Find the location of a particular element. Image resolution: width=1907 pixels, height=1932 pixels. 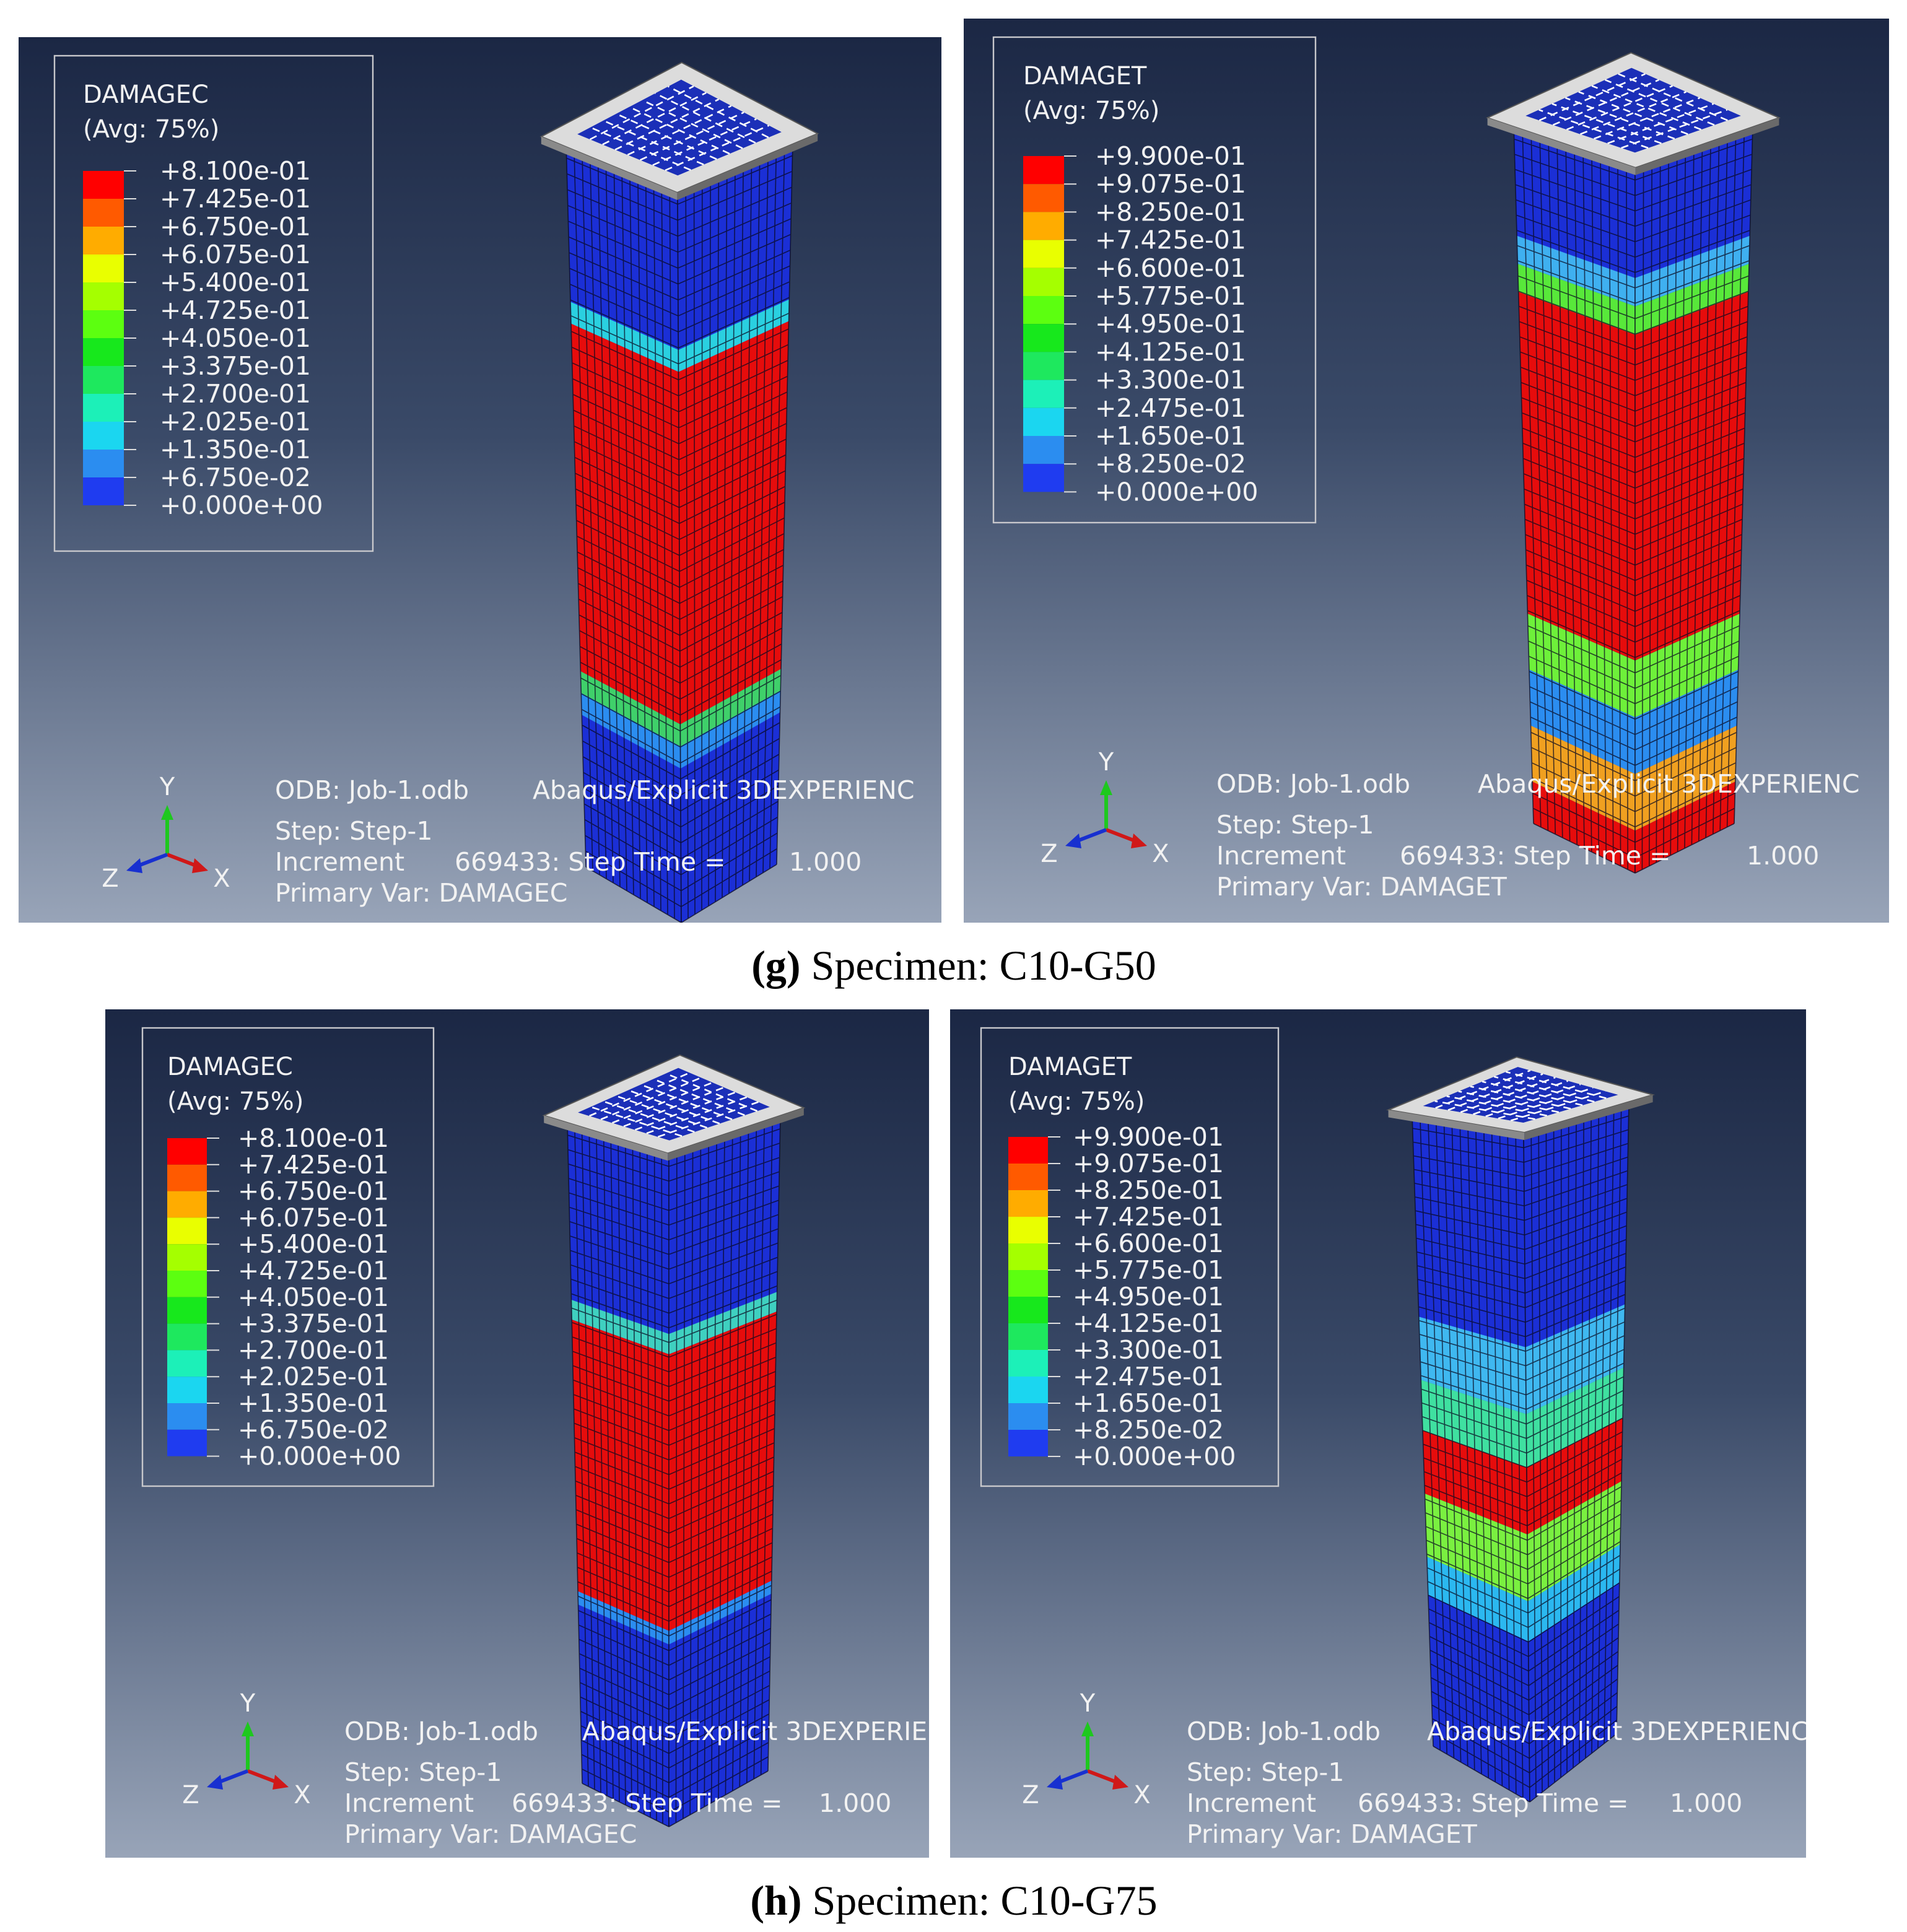

legend-label: +9.075e-01 is located at coordinates (1148, 1163).